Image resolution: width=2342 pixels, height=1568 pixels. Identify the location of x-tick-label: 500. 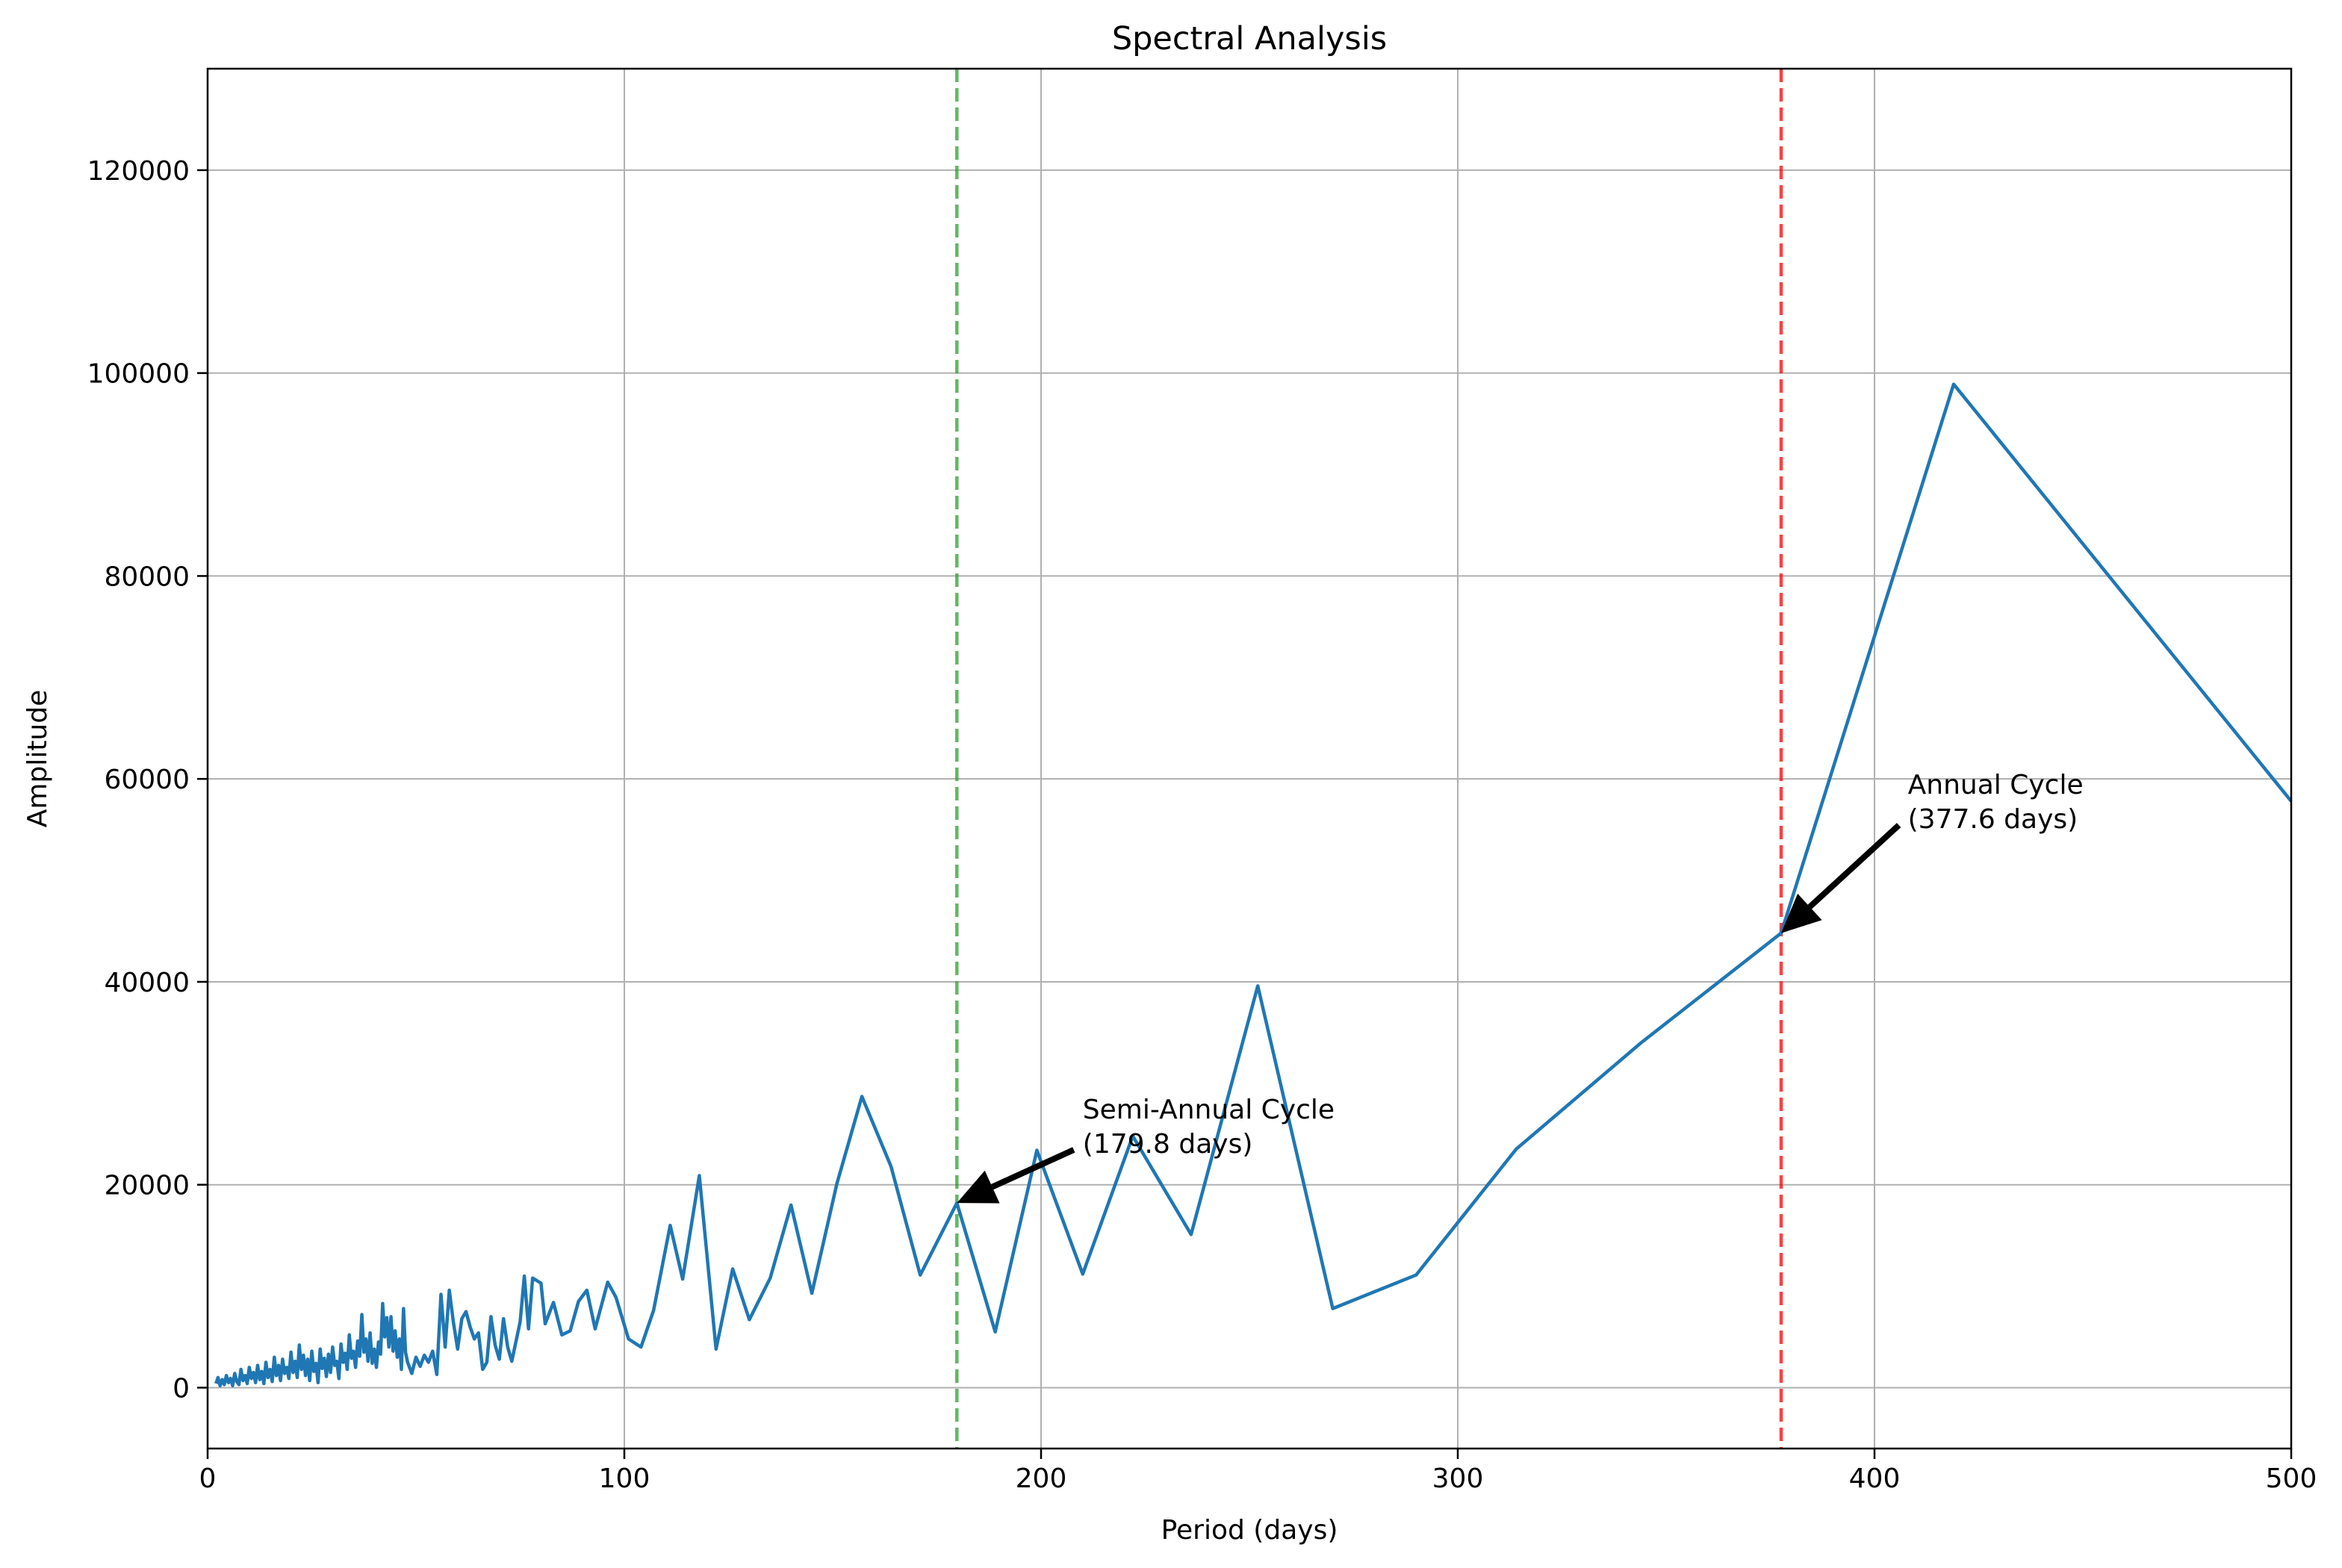
(2291, 1478).